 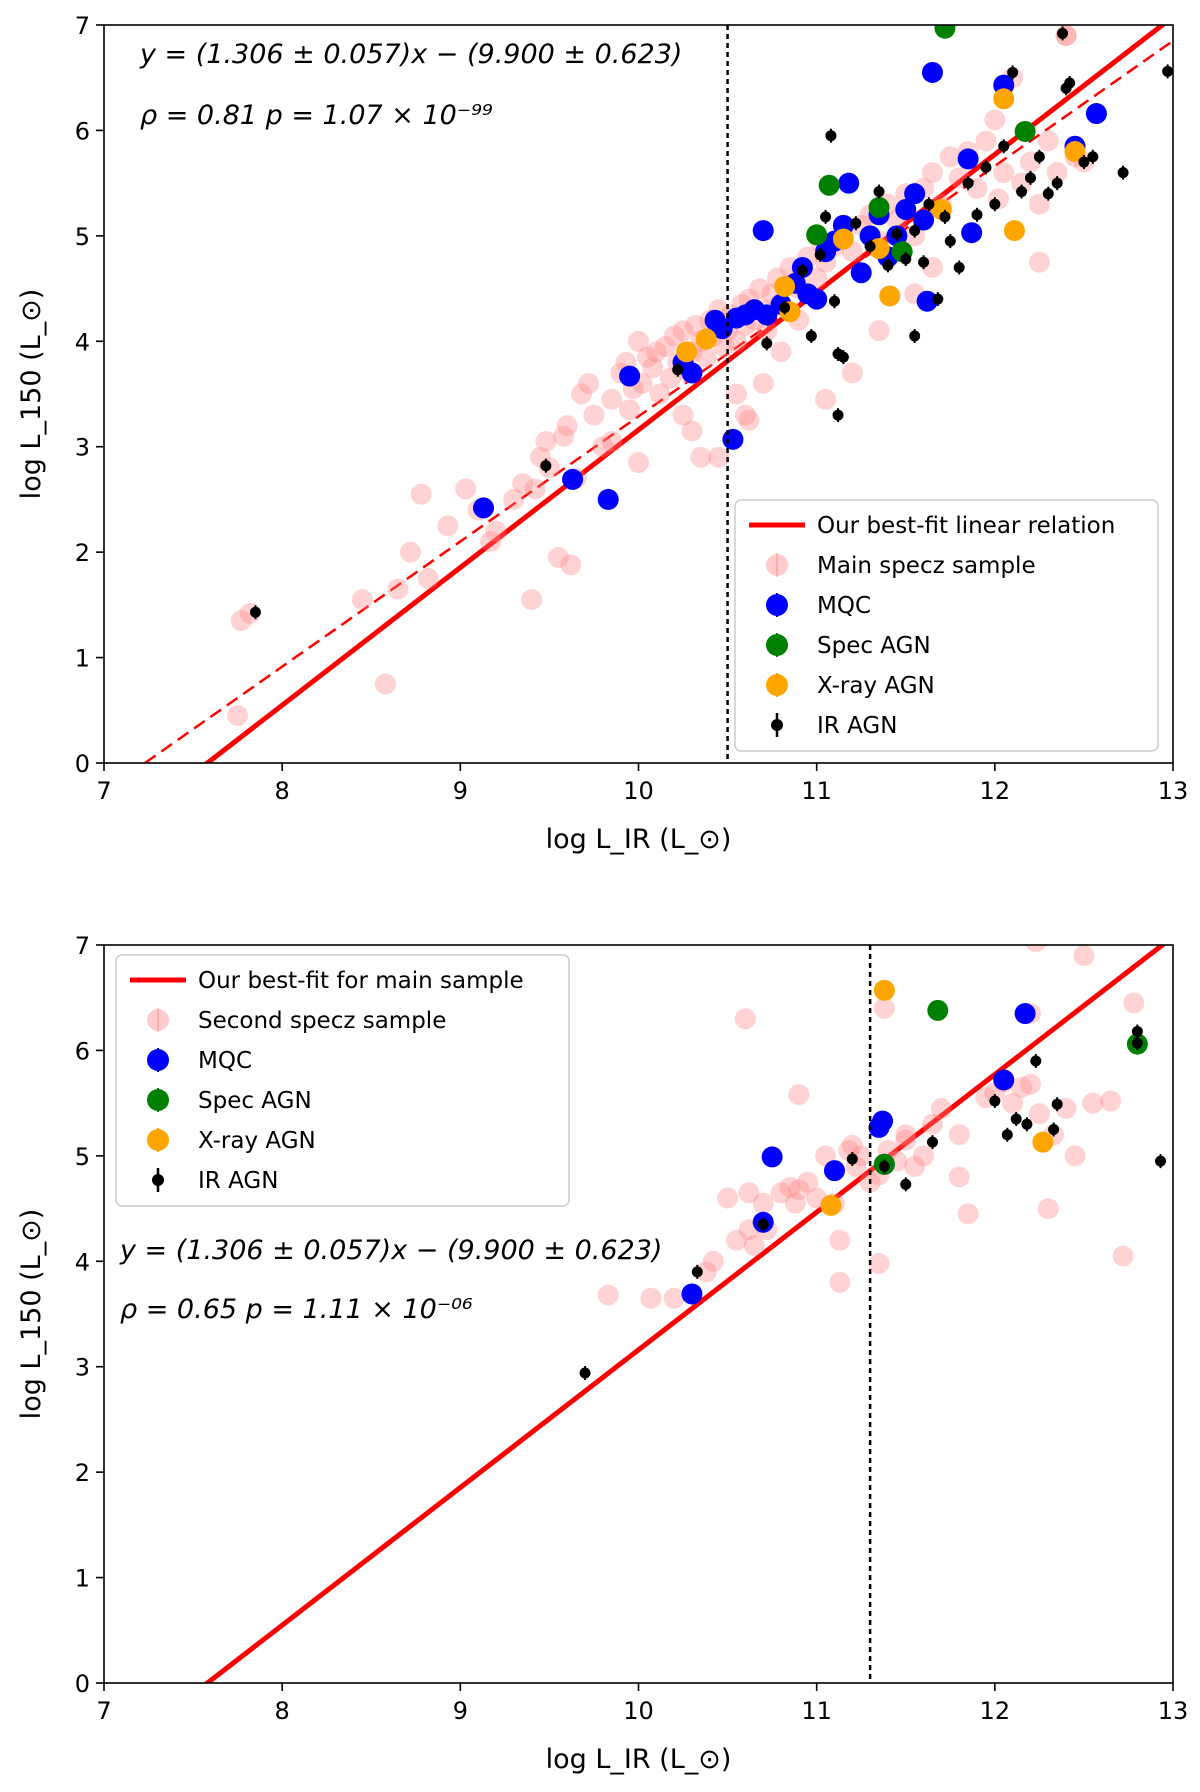 What do you see at coordinates (876, 686) in the screenshot?
I see `legend-label: X-ray AGN` at bounding box center [876, 686].